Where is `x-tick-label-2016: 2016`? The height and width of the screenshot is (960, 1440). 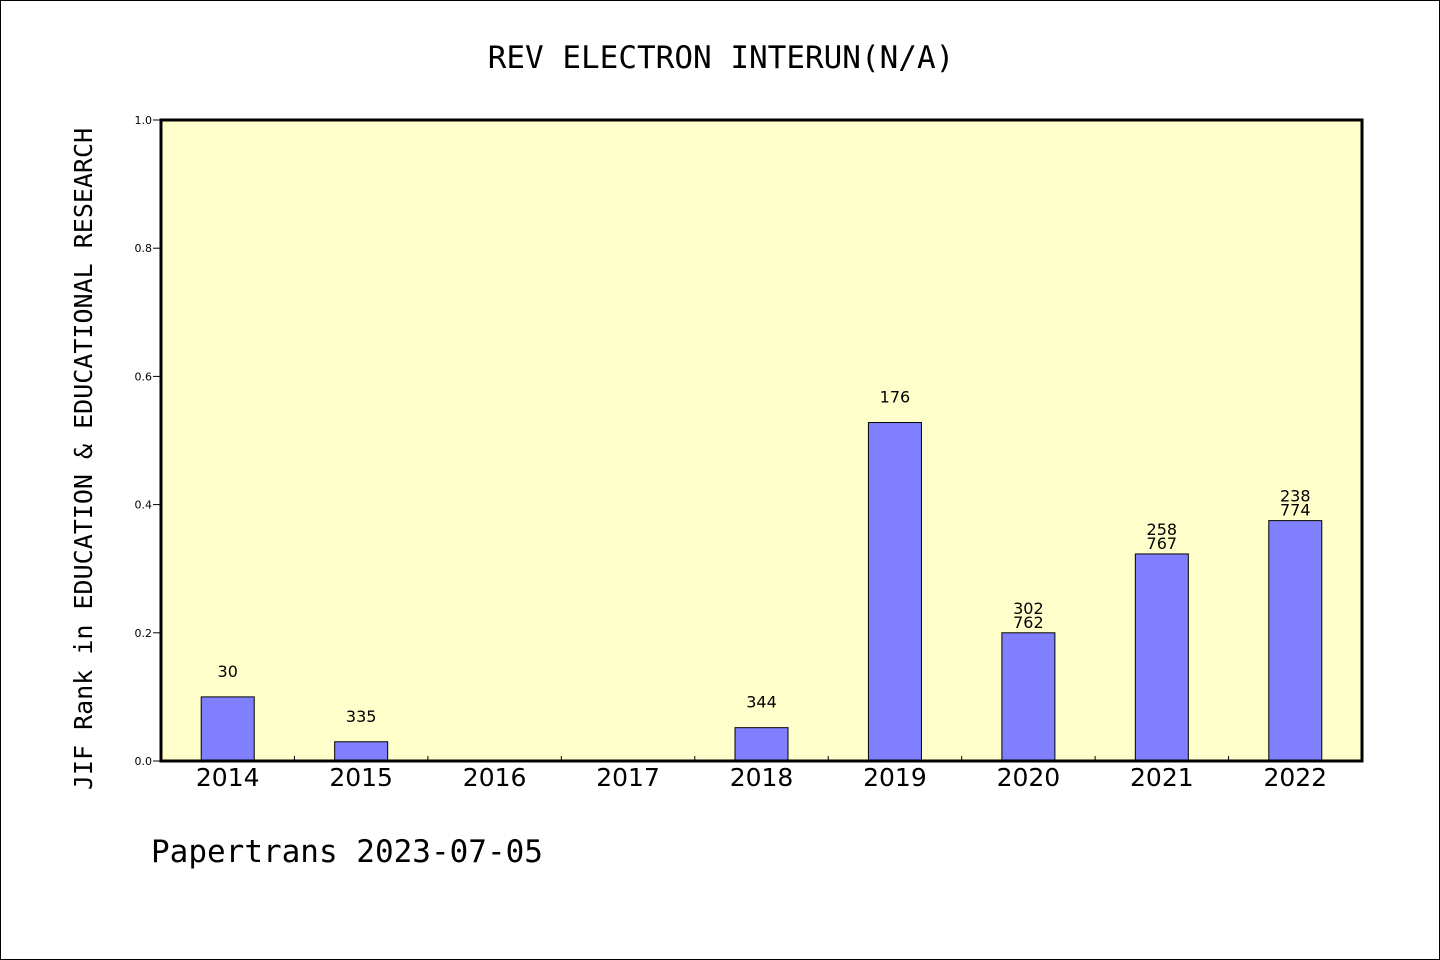
x-tick-label-2016: 2016 is located at coordinates (495, 777).